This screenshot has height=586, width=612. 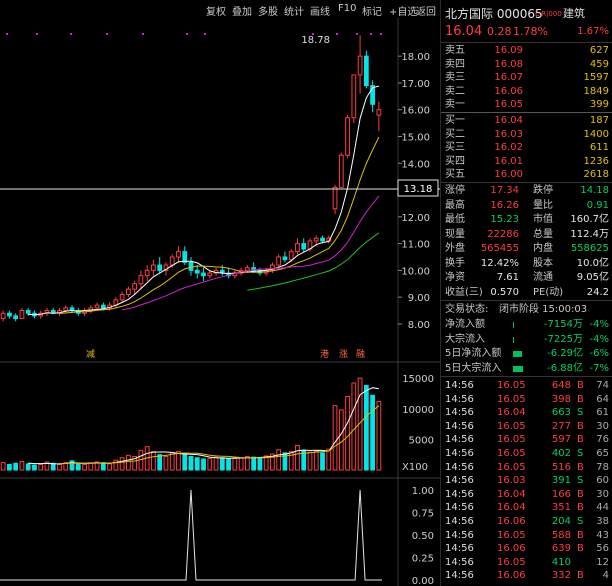 I want to click on tick-row: 14:56 16.05 597 B 76, so click(x=526, y=439).